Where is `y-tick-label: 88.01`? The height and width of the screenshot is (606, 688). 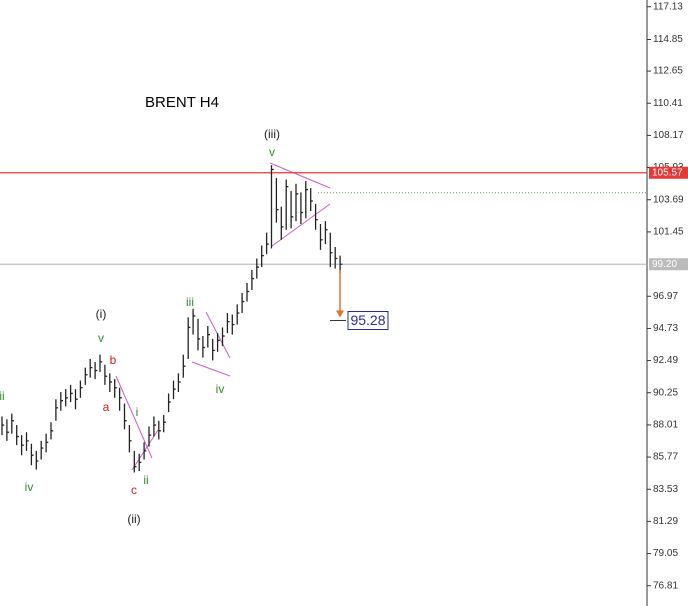 y-tick-label: 88.01 is located at coordinates (665, 425).